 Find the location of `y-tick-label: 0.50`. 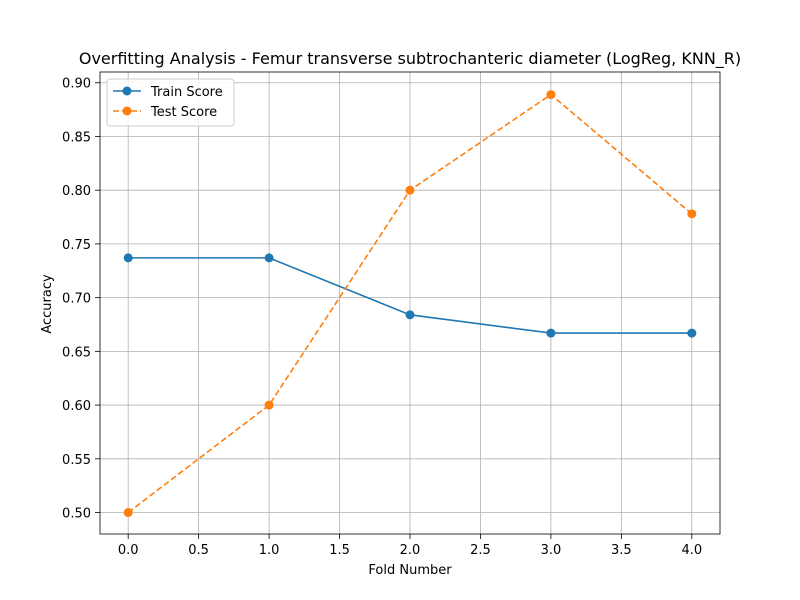

y-tick-label: 0.50 is located at coordinates (76, 514).